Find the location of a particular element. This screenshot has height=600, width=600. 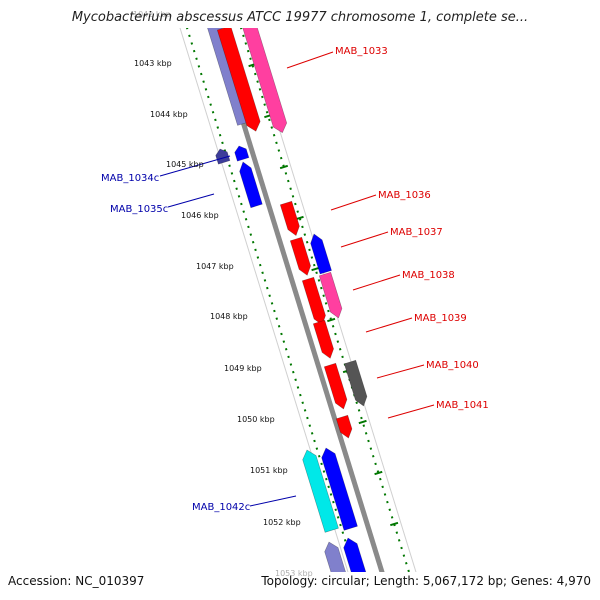

gene-arrow-mab-1042c is located at coordinates (339, 489).